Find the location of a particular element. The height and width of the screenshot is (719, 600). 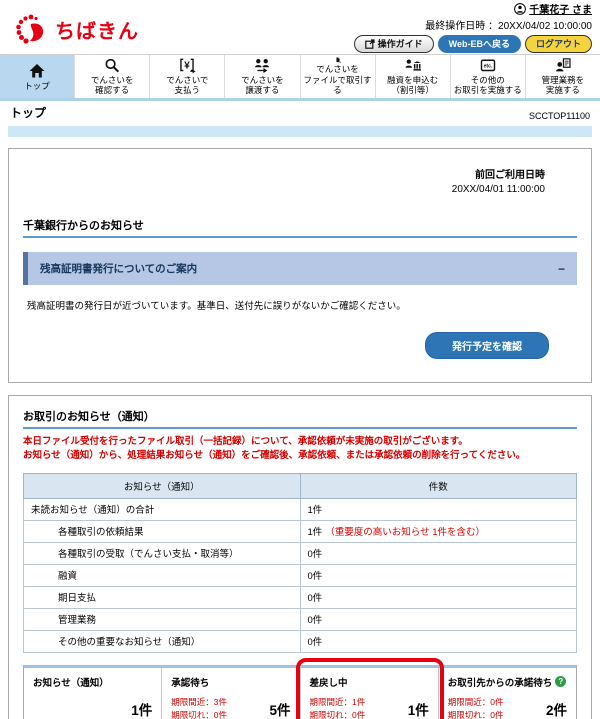

summary-count: 5件 is located at coordinates (280, 710).